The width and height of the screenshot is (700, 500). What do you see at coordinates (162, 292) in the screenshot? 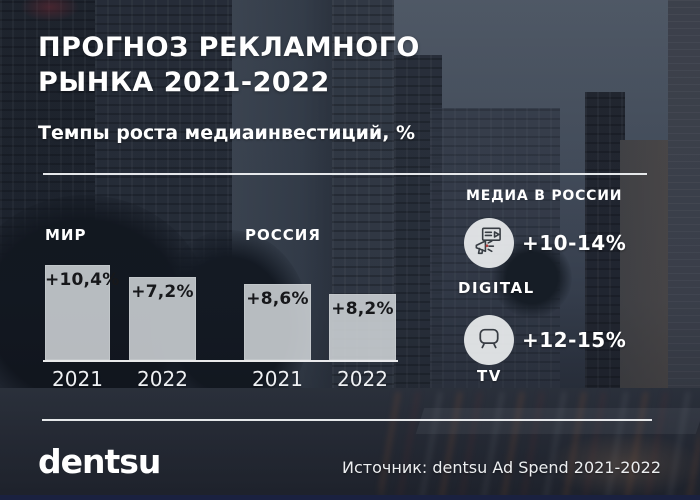
I see `bar-value-label: +7,2%` at bounding box center [162, 292].